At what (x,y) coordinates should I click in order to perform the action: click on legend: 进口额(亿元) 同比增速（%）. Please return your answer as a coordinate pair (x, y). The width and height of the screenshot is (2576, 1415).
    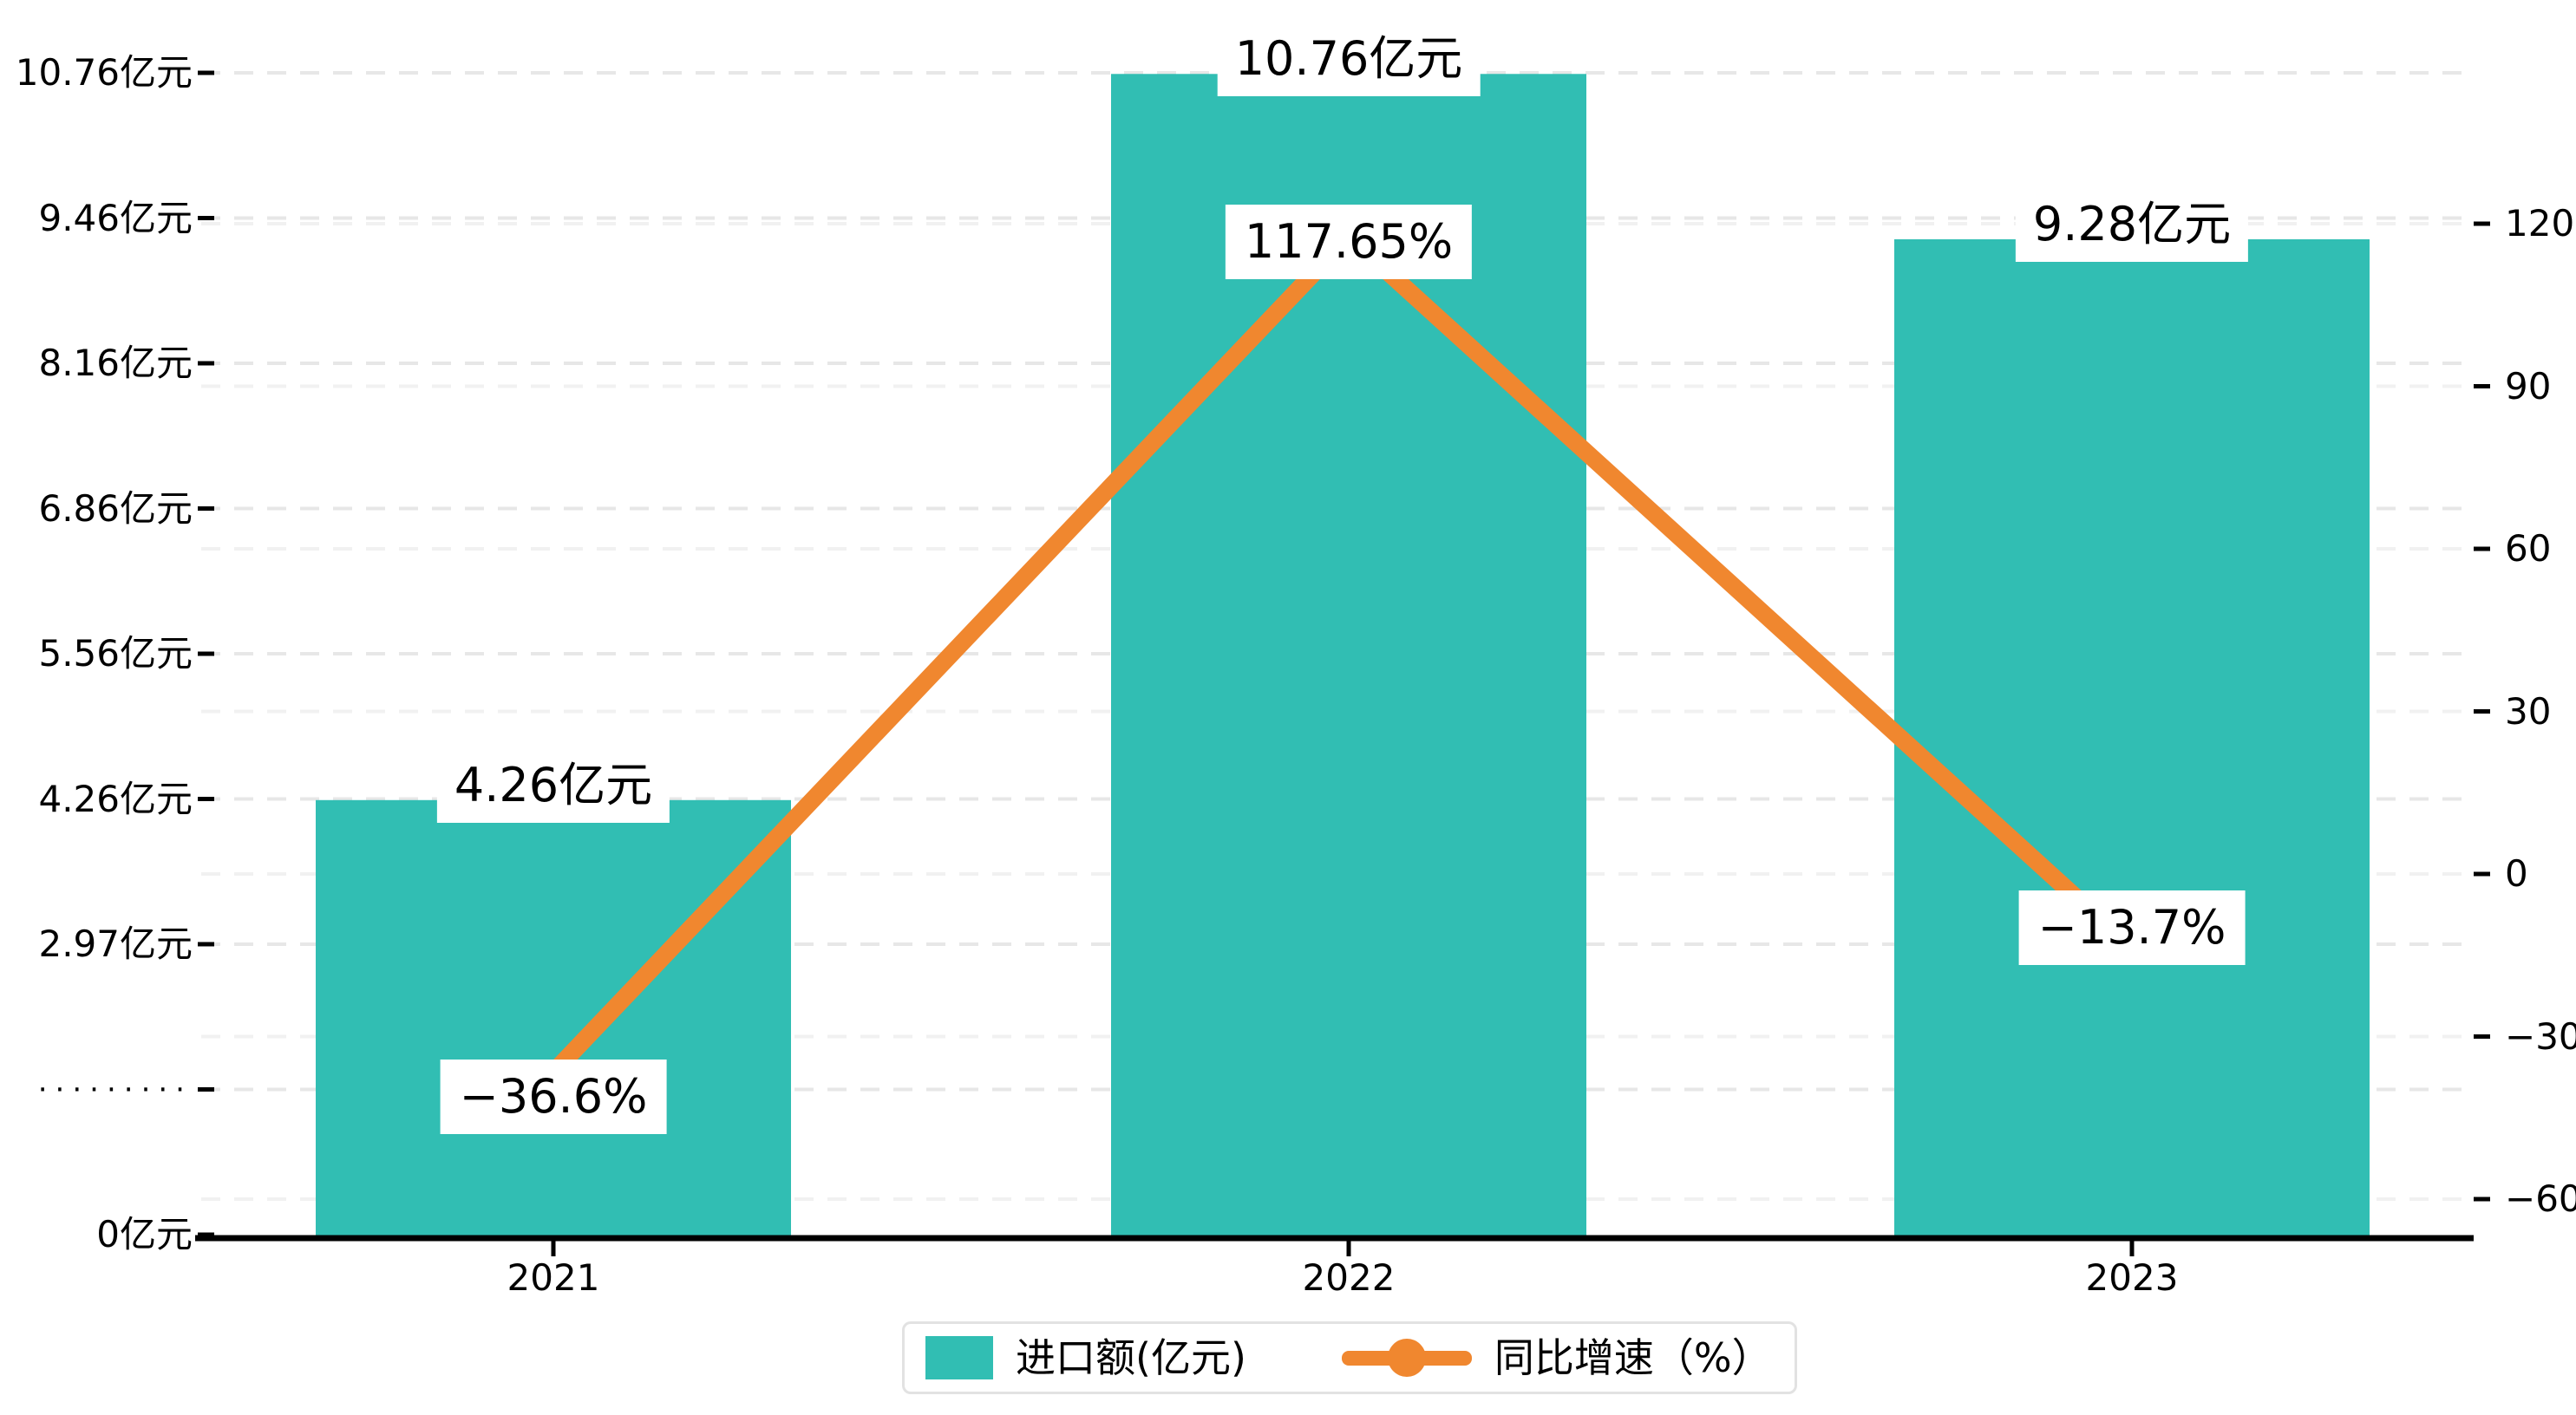
    Looking at the image, I should click on (1349, 1357).